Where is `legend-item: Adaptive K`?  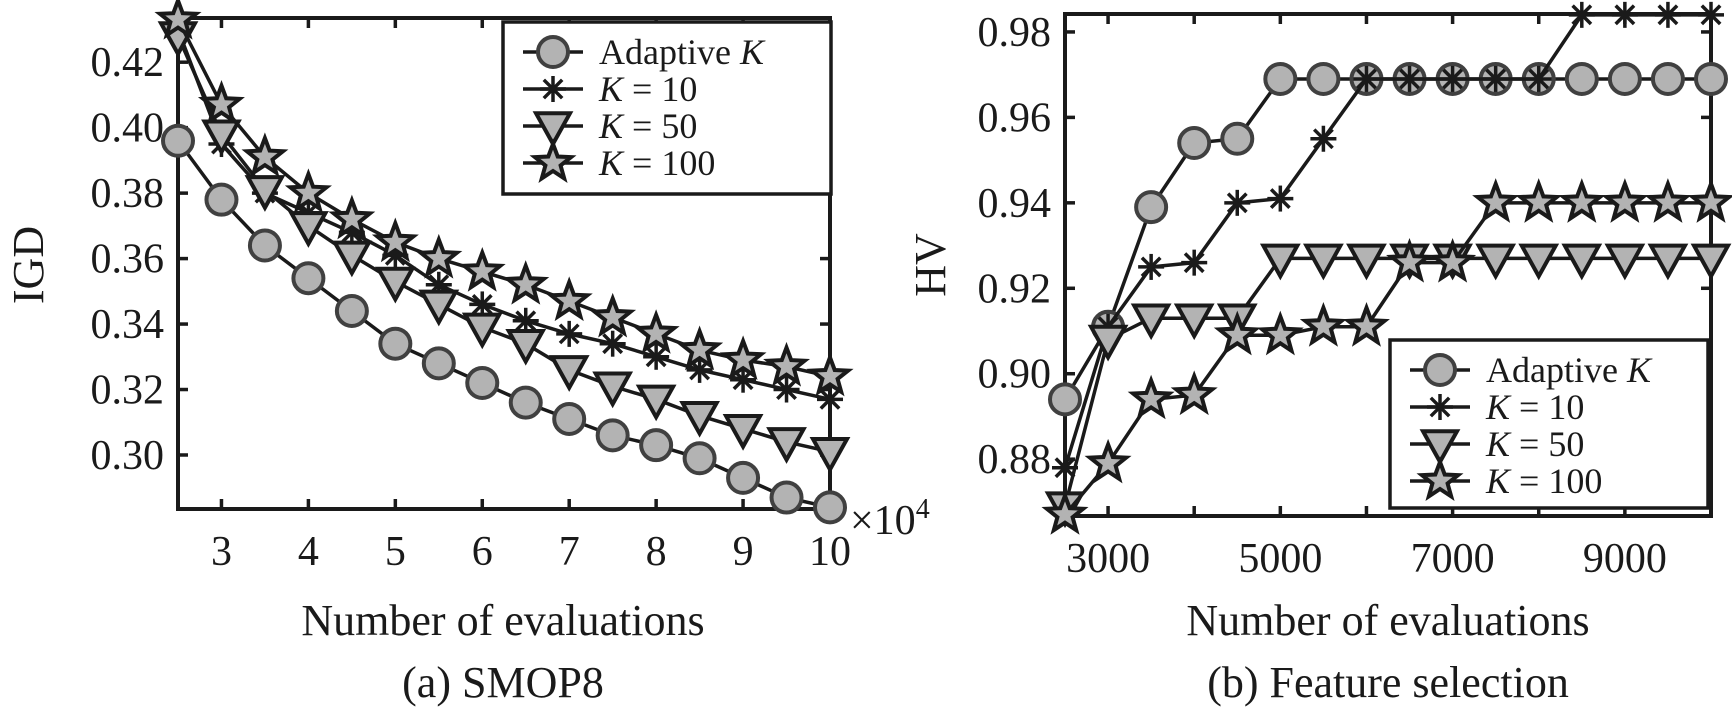 legend-item: Adaptive K is located at coordinates (1531, 370).